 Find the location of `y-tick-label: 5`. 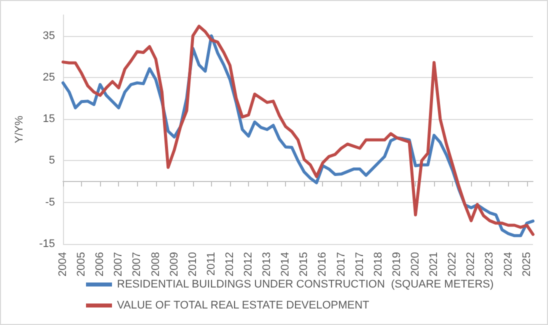

y-tick-label: 5 is located at coordinates (51, 160).